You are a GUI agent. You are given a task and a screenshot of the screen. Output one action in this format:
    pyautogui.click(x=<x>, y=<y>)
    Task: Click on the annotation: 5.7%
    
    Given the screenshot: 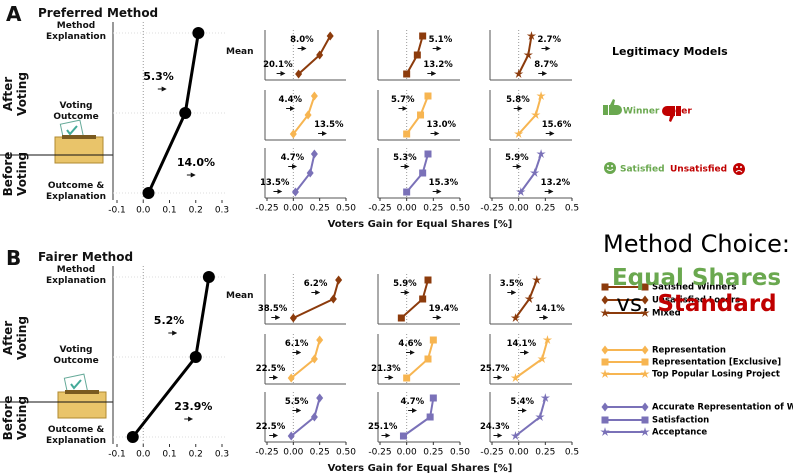 What is the action you would take?
    pyautogui.click(x=403, y=100)
    